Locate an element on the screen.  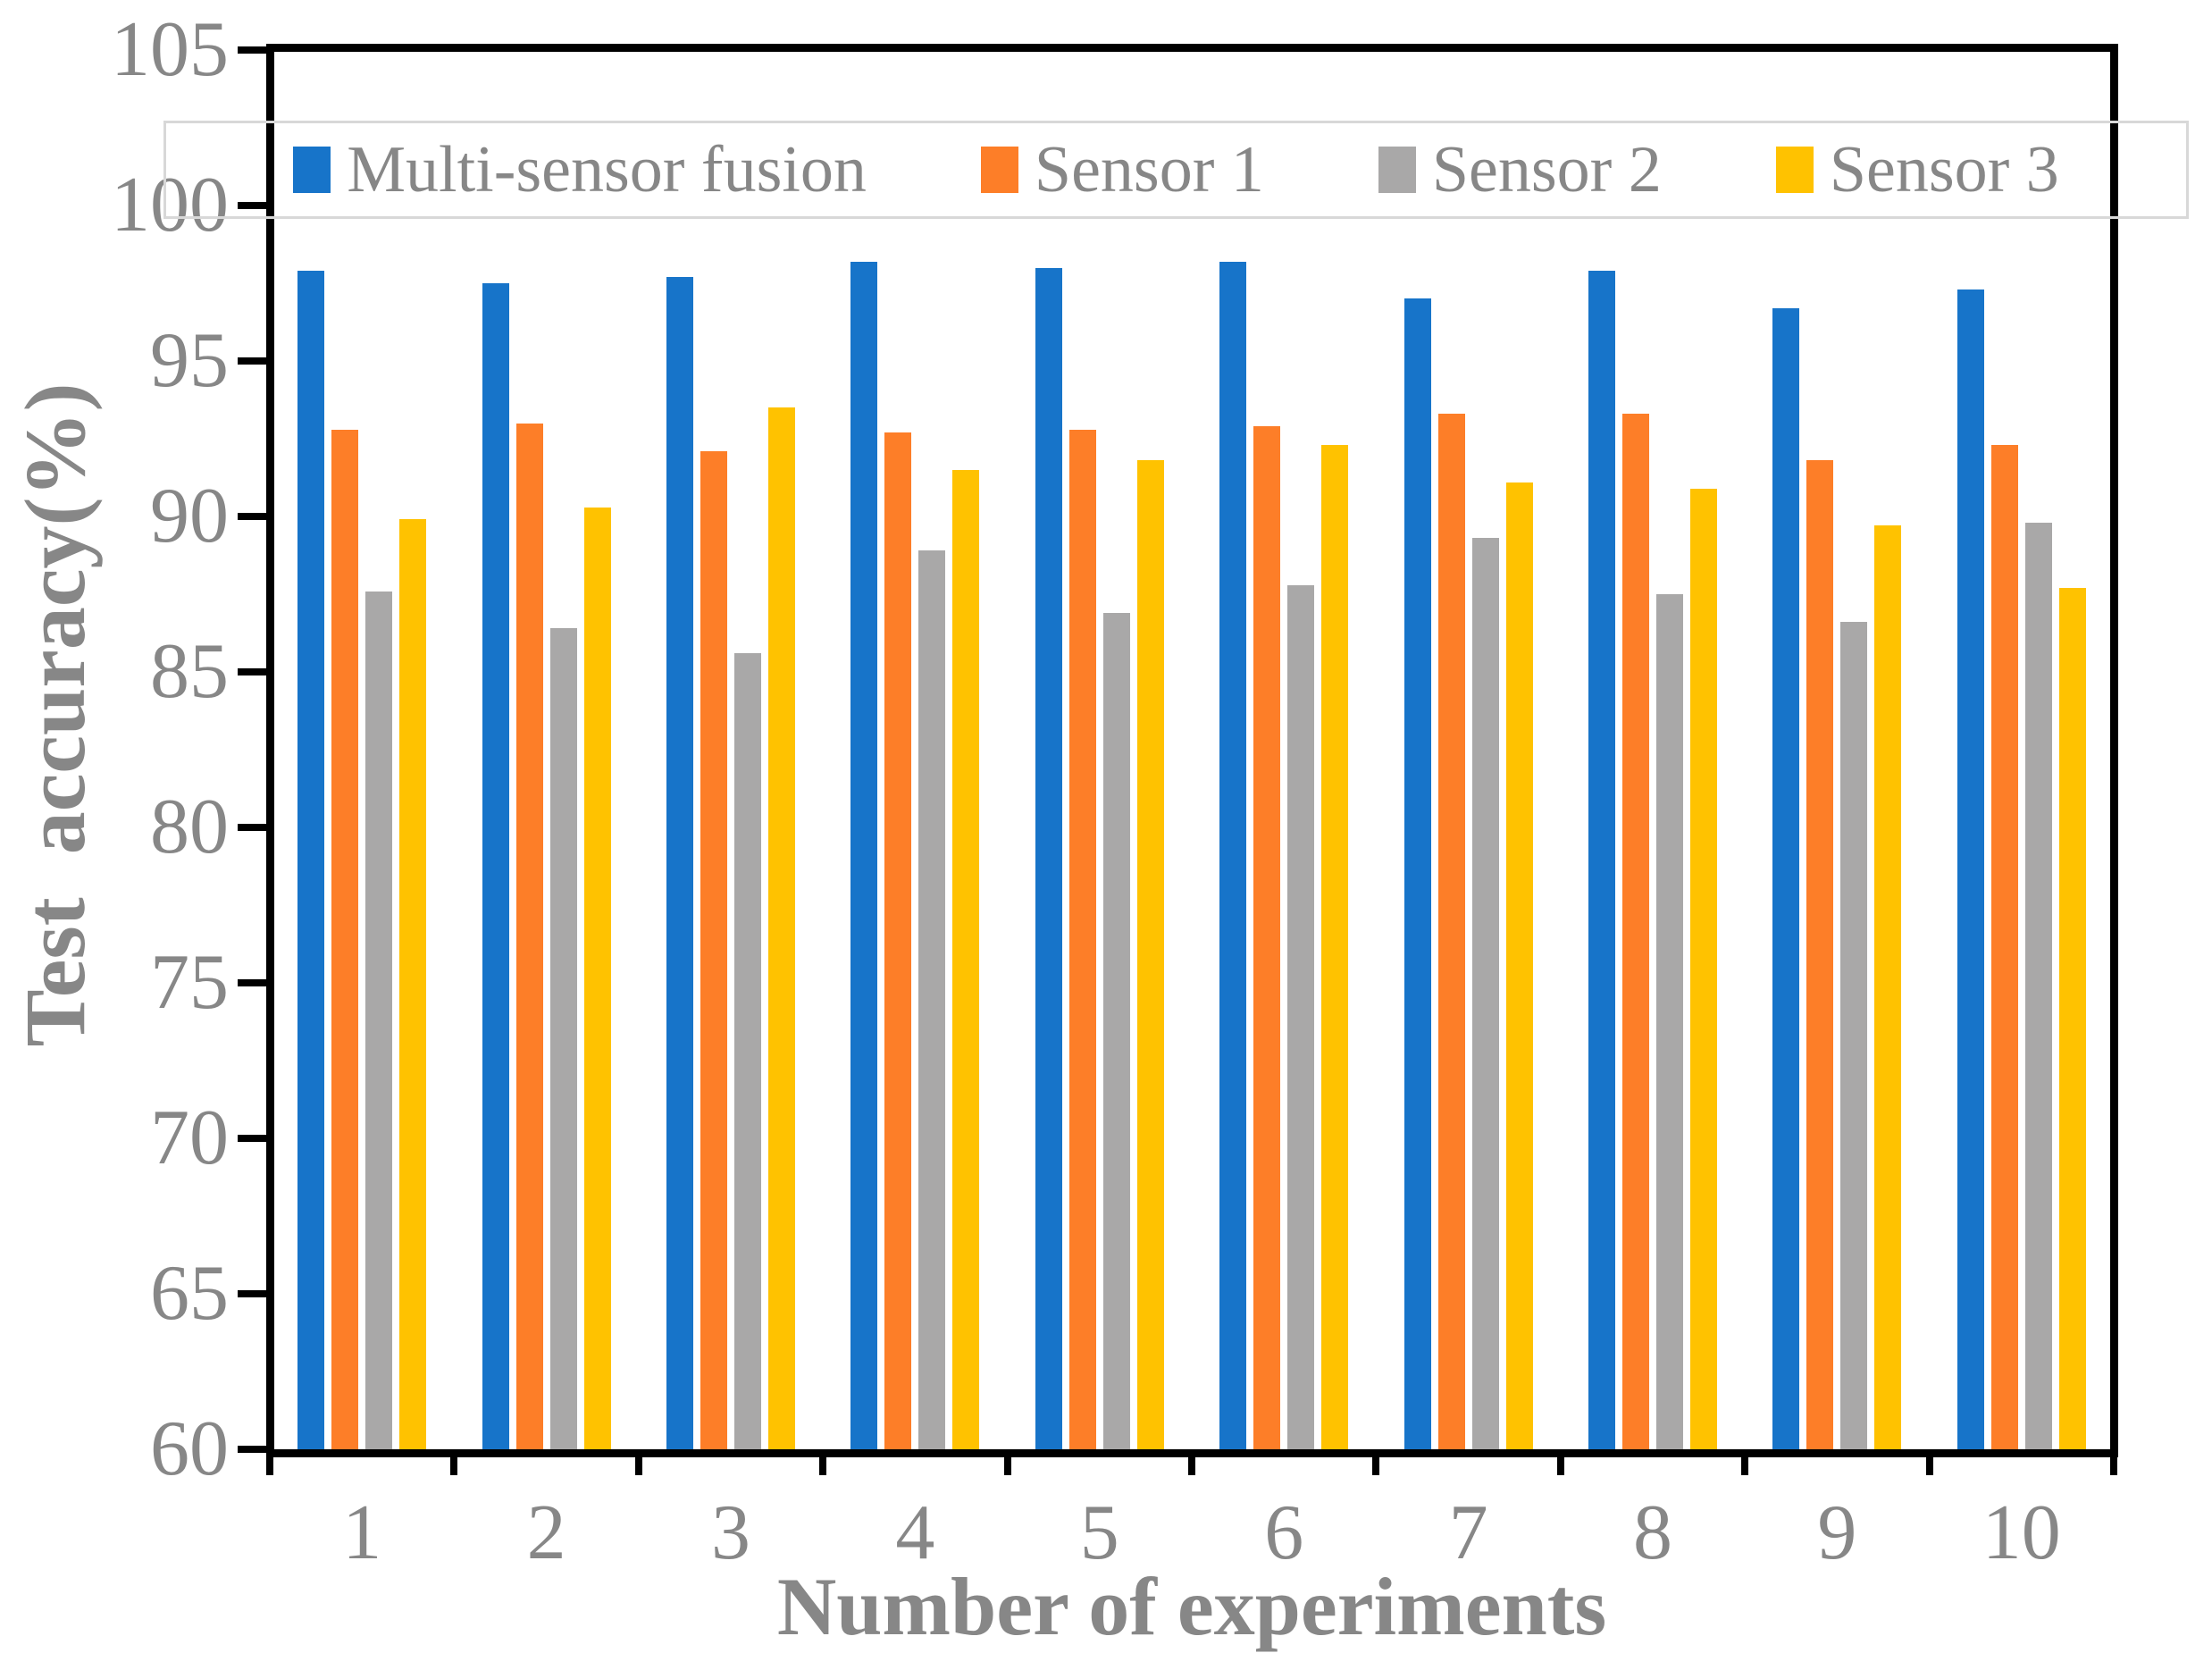
legend-item-label: Sensor 1 is located at coordinates (1149, 169).